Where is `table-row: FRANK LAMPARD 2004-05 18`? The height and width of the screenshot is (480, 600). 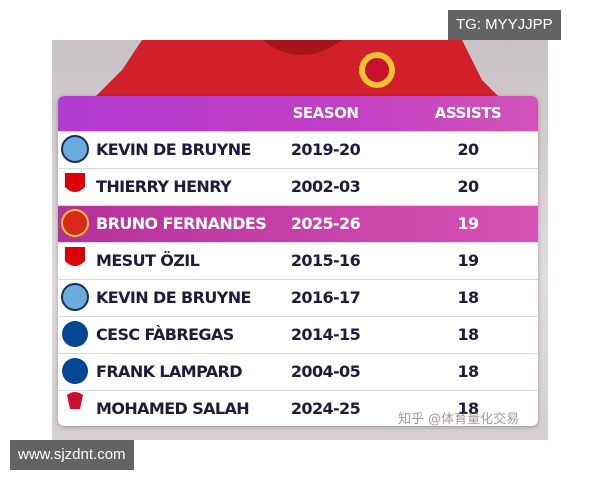
table-row: FRANK LAMPARD 2004-05 18 is located at coordinates (298, 371).